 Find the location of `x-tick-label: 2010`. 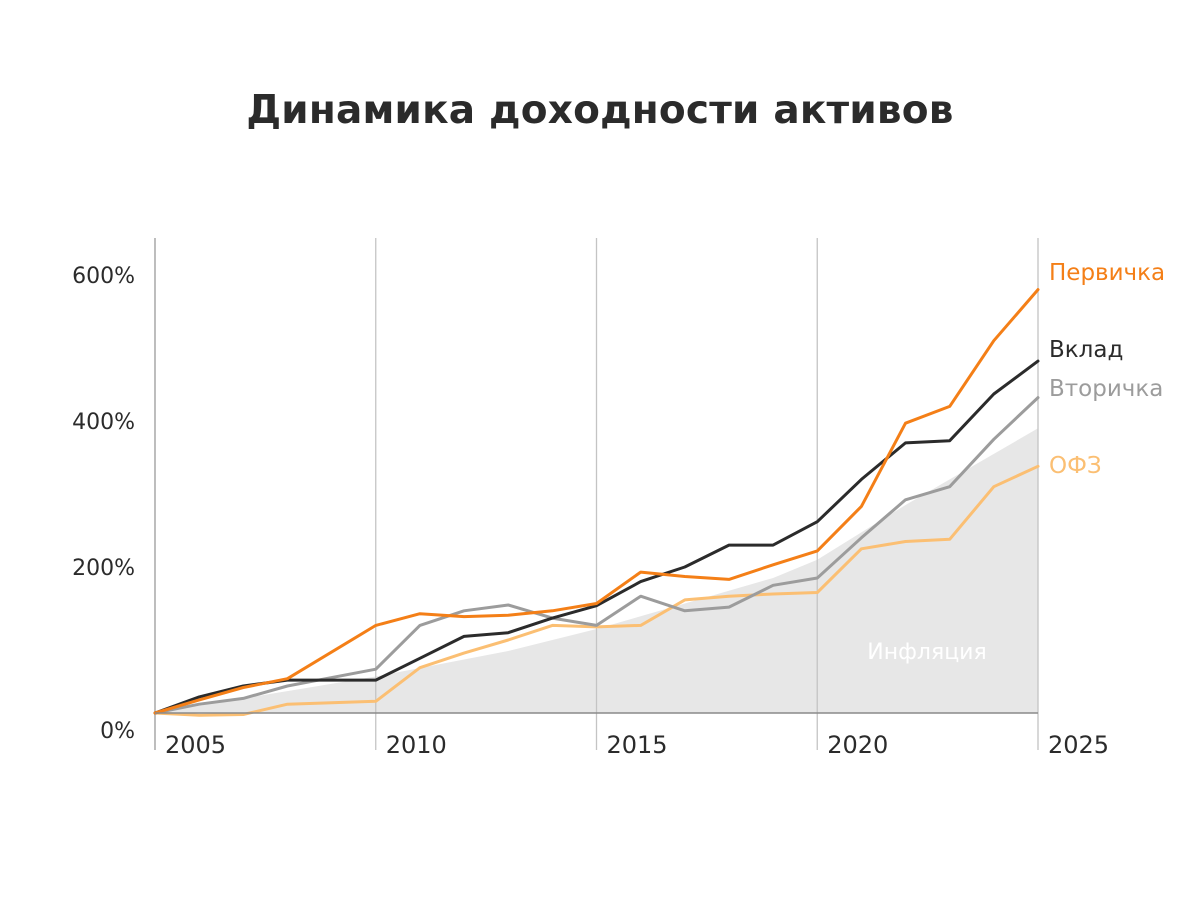

x-tick-label: 2010 is located at coordinates (416, 745).